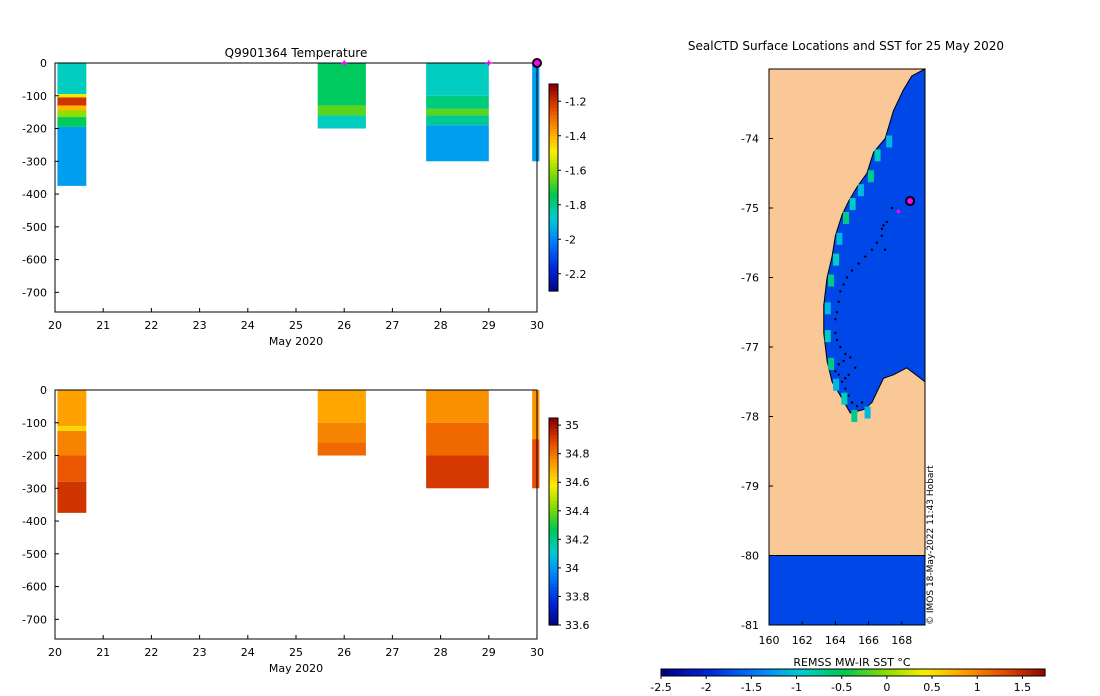 The width and height of the screenshot is (1100, 696). Describe the element at coordinates (575, 205) in the screenshot. I see `colorbar-tick-label: -1.8` at that location.